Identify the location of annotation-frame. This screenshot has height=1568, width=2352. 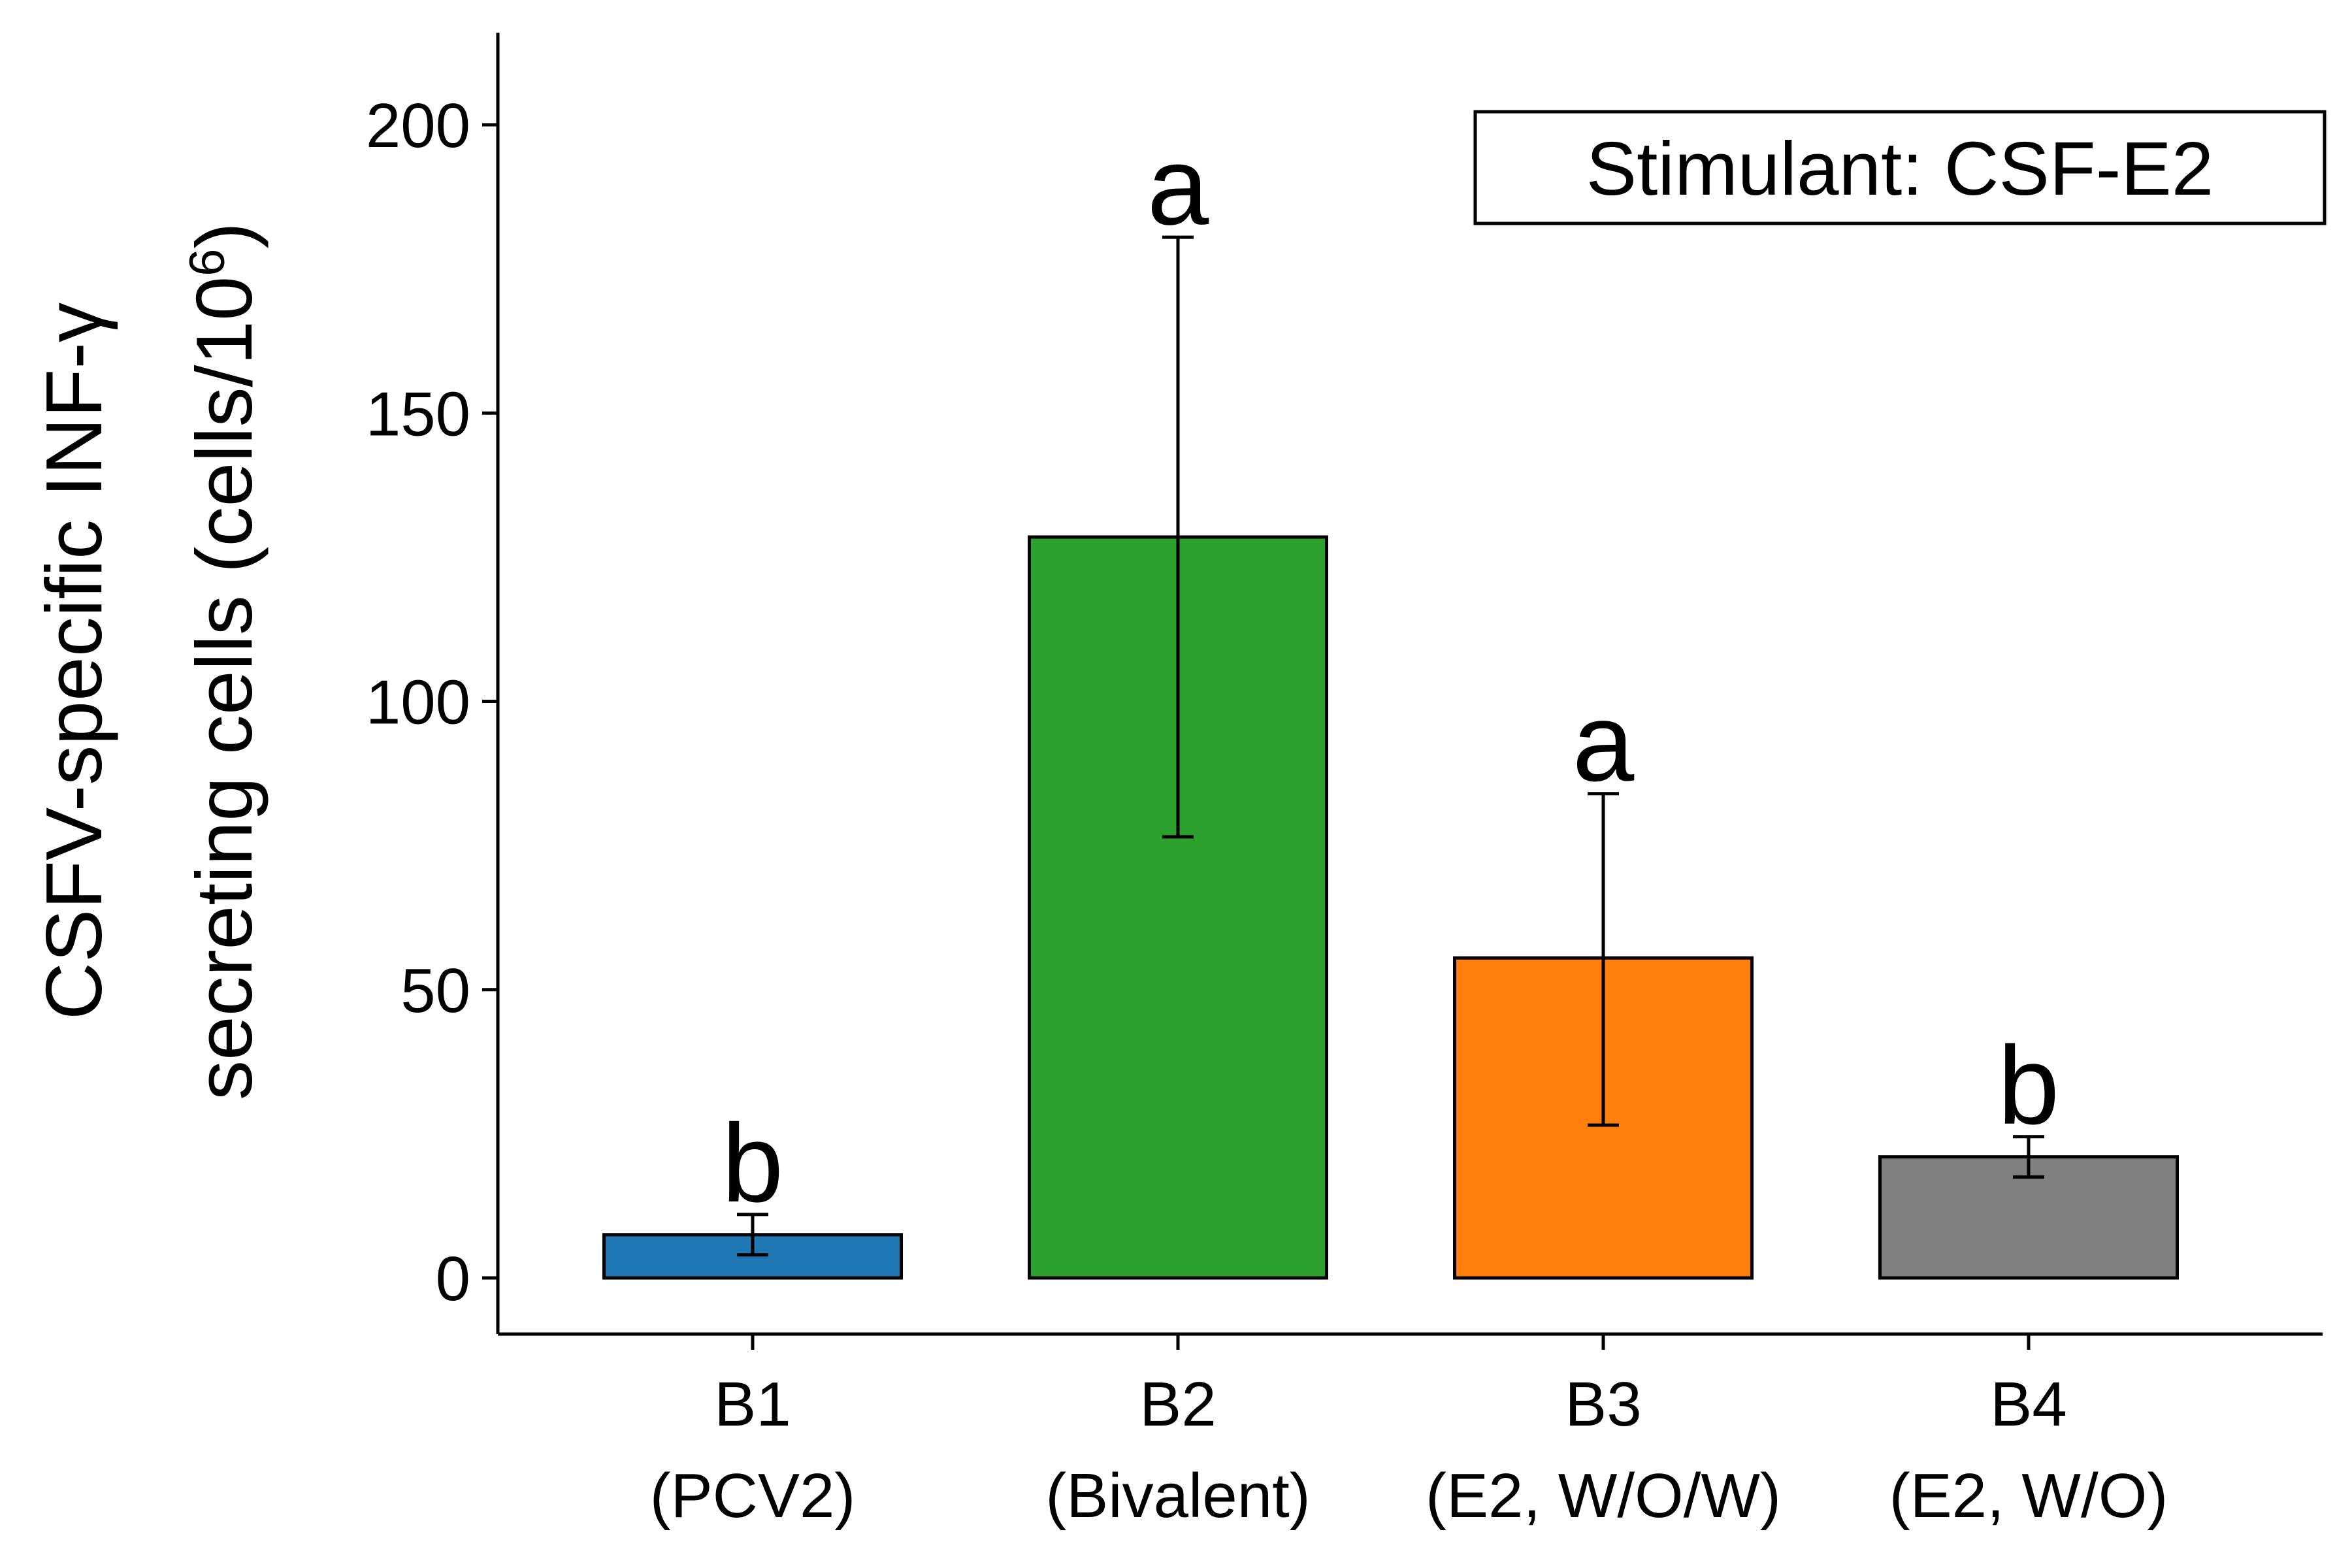
(1900, 167).